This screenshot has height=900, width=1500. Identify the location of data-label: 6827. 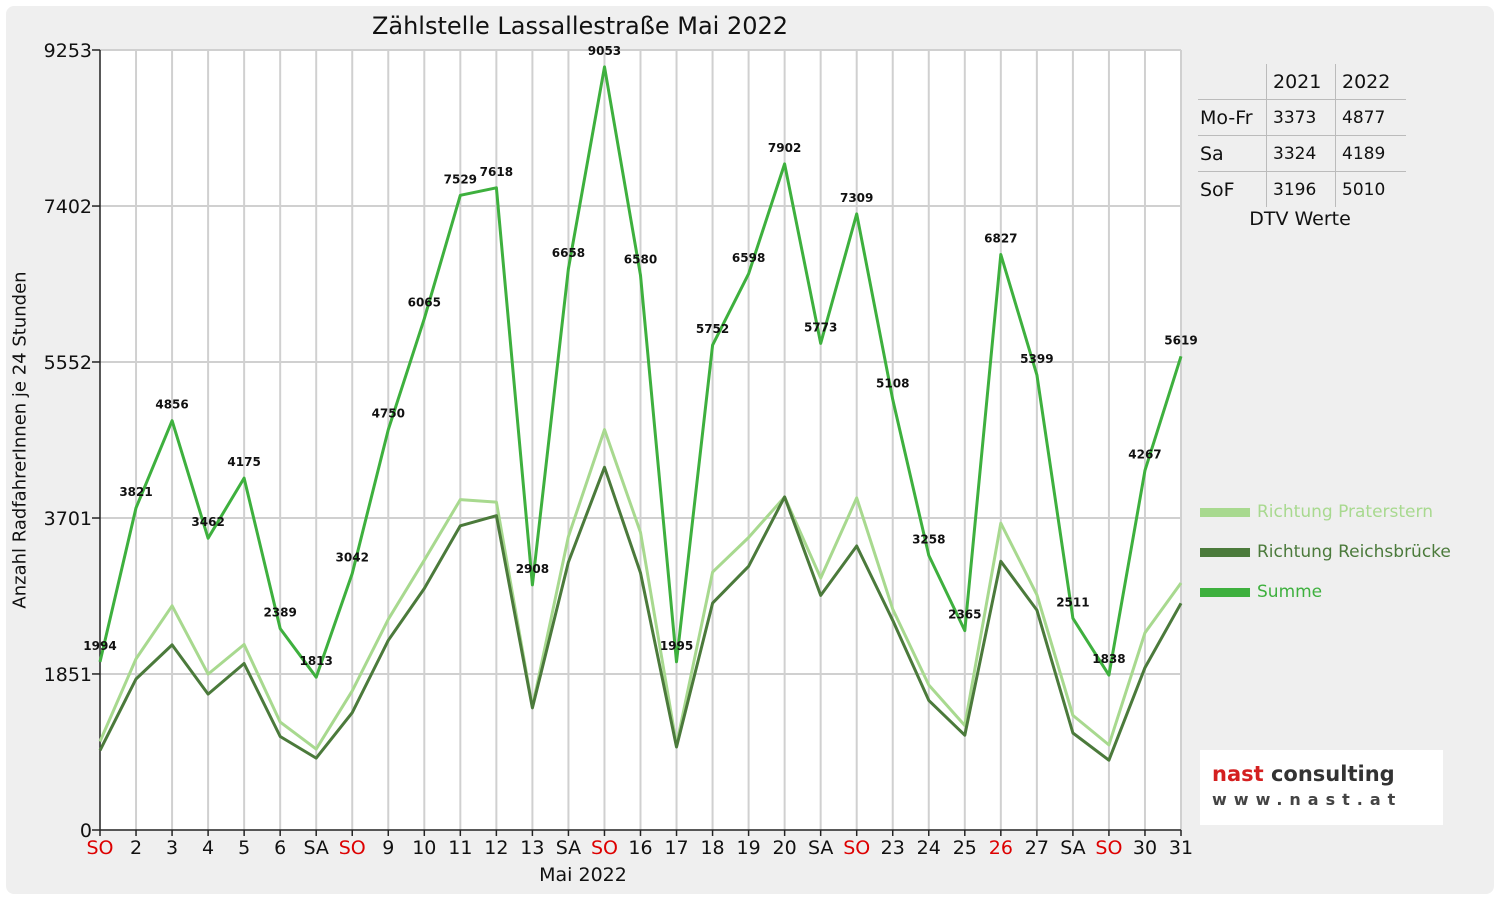
(1000, 239).